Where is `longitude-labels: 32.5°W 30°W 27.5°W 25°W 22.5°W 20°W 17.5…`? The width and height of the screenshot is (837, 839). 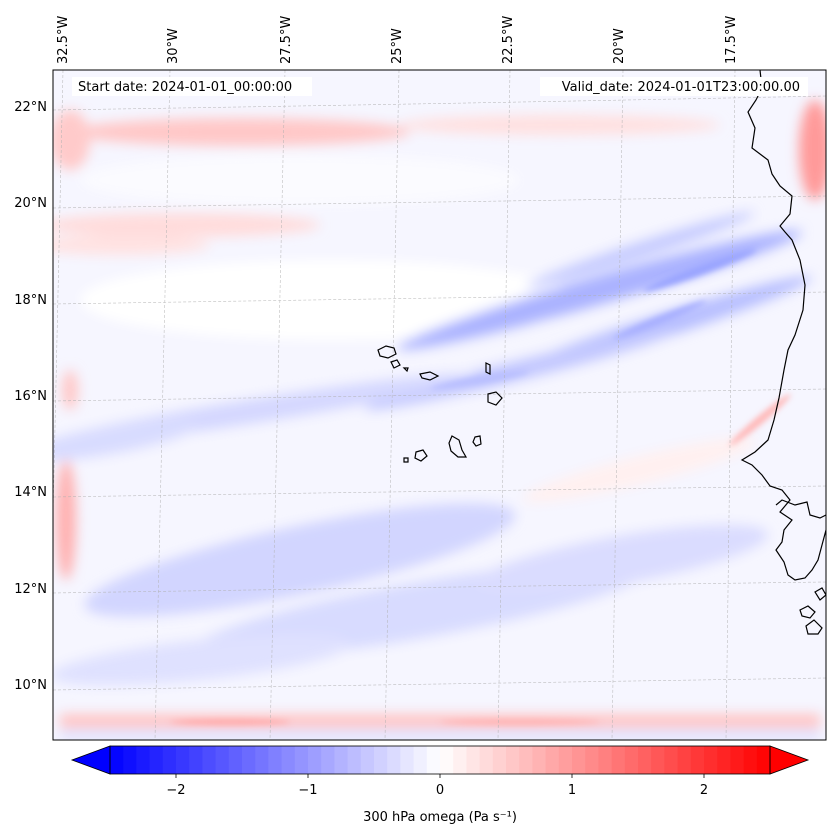 longitude-labels: 32.5°W 30°W 27.5°W 25°W 22.5°W 20°W 17.5… is located at coordinates (397, 40).